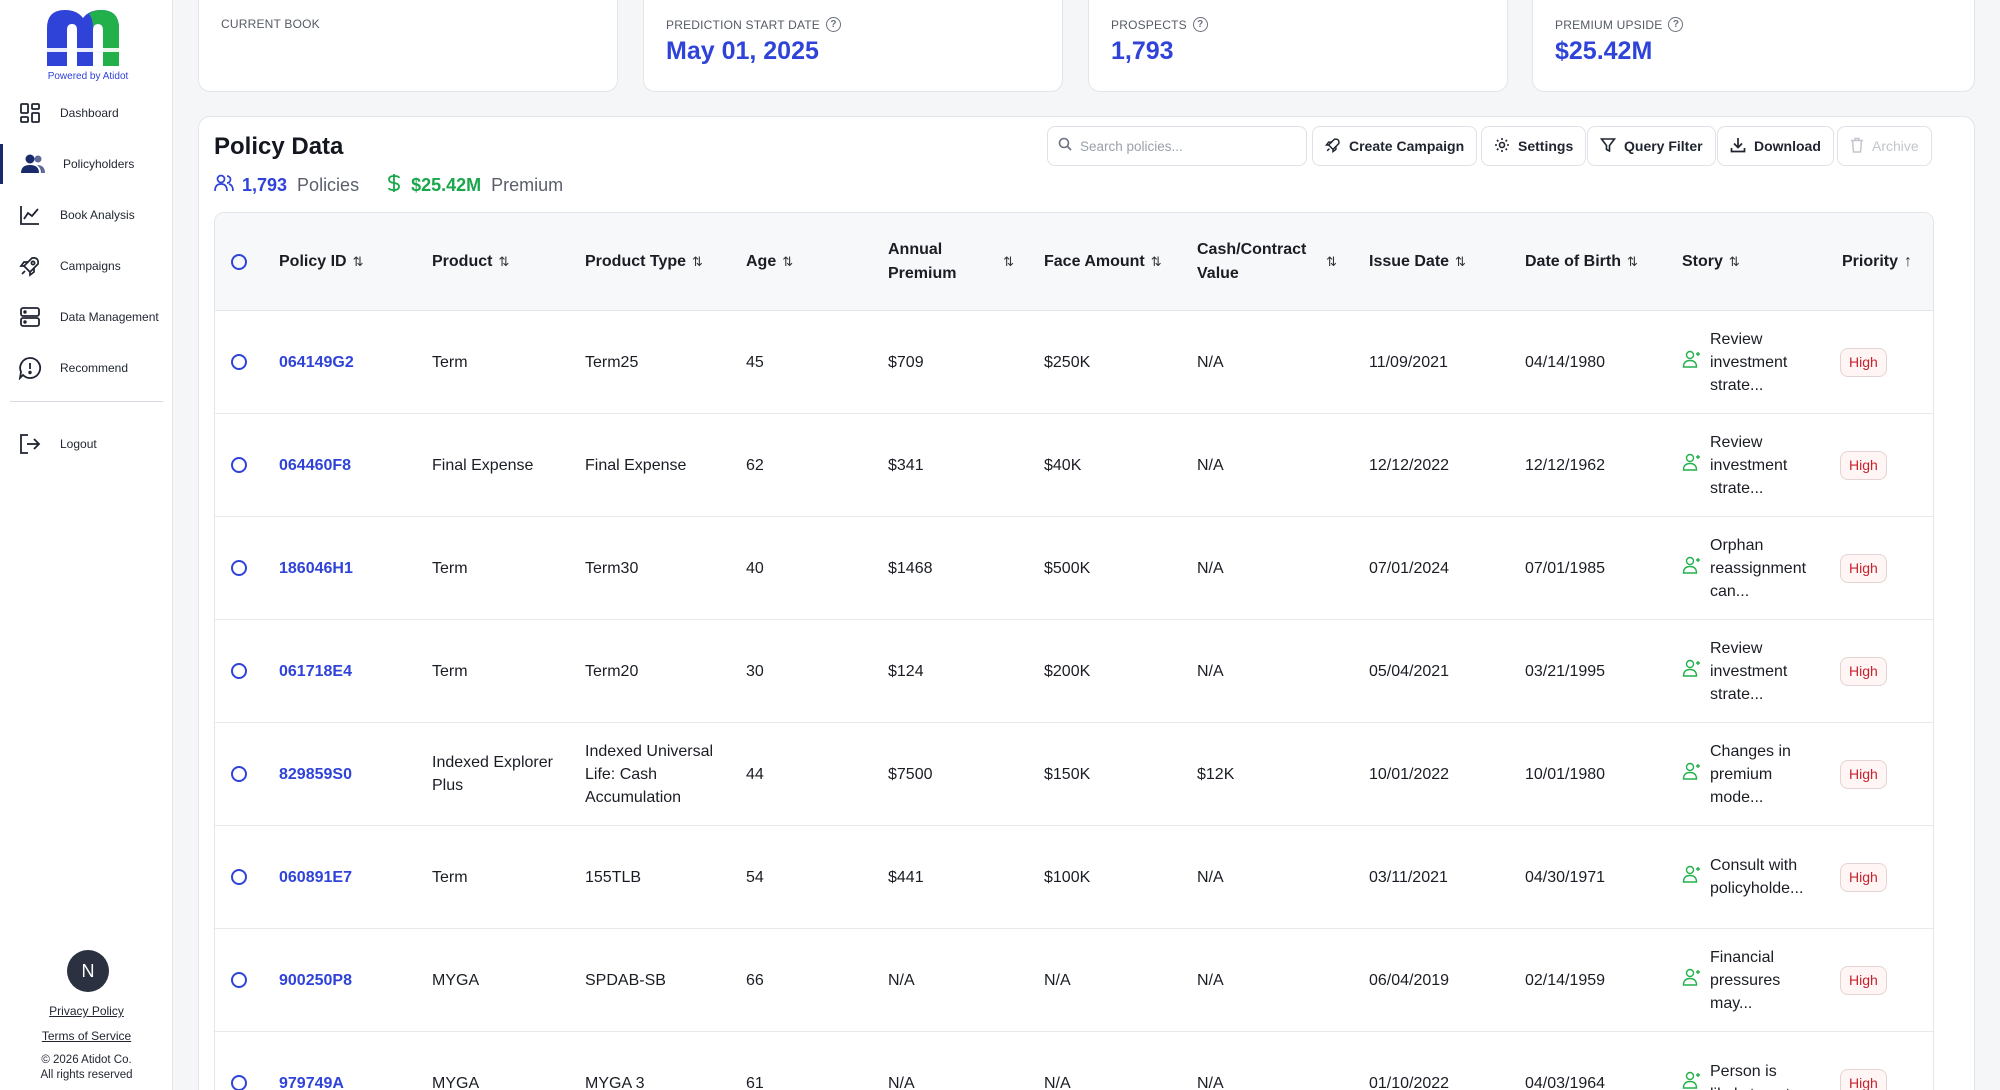 The height and width of the screenshot is (1090, 2000). What do you see at coordinates (328, 185) in the screenshot?
I see `policies-label: Policies` at bounding box center [328, 185].